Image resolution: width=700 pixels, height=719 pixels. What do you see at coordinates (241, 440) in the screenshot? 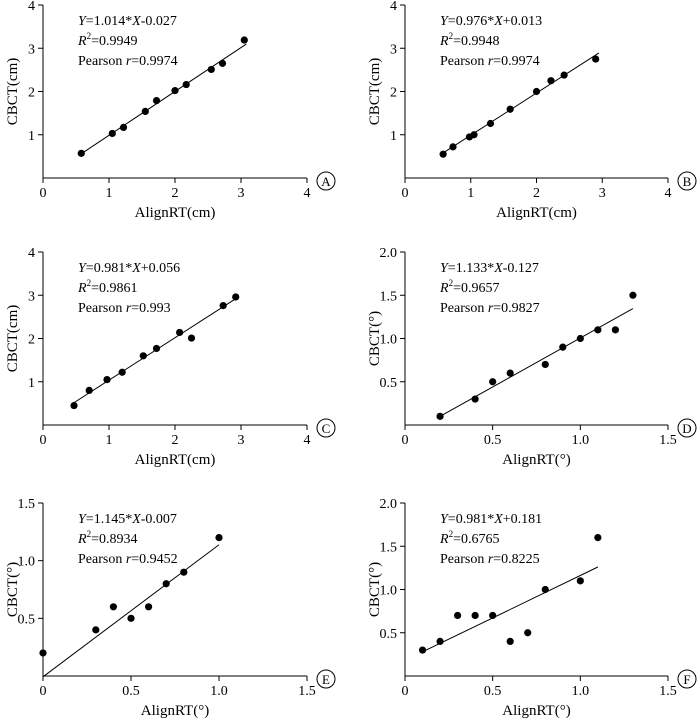
I see `x-tick-label: 3` at bounding box center [241, 440].